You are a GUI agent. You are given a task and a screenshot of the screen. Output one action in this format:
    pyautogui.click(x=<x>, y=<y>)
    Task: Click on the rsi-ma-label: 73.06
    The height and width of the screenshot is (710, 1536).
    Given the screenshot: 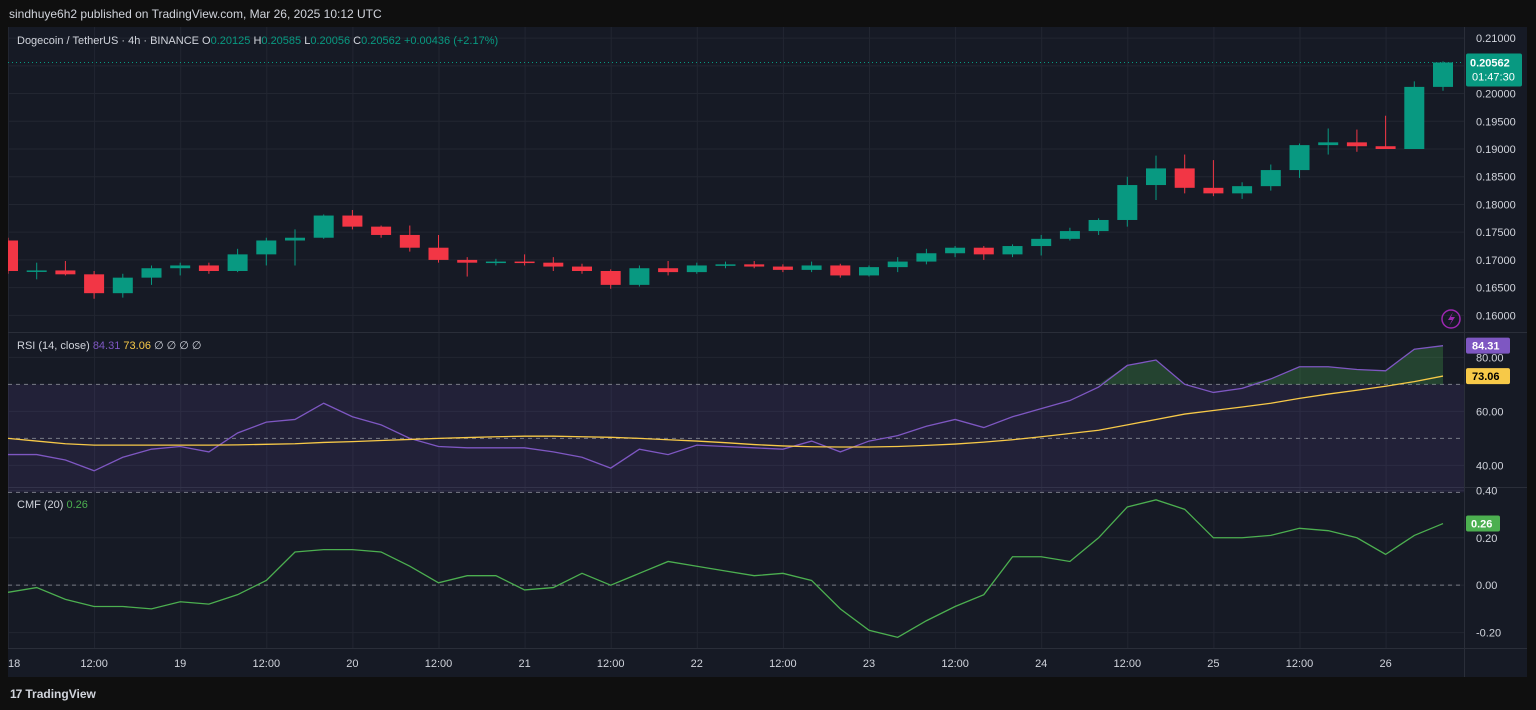 What is the action you would take?
    pyautogui.click(x=1486, y=377)
    